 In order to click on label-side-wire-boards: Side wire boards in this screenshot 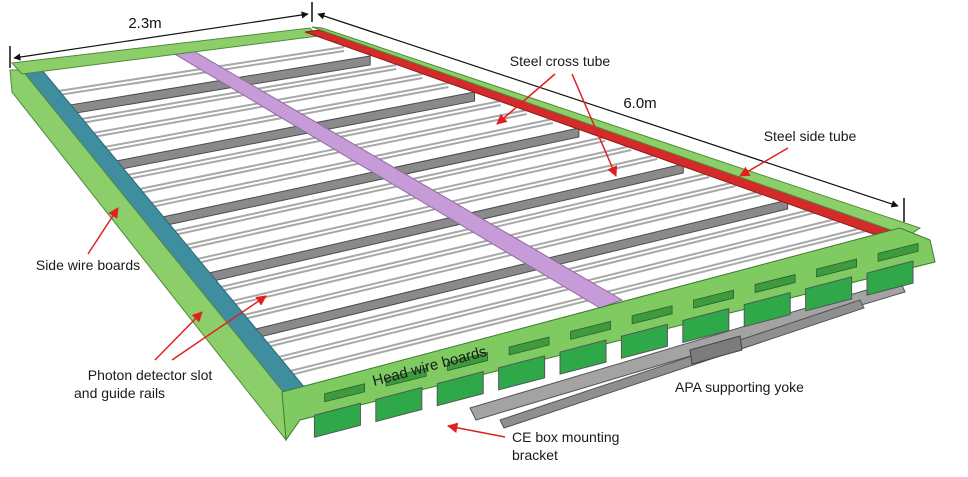, I will do `click(88, 265)`.